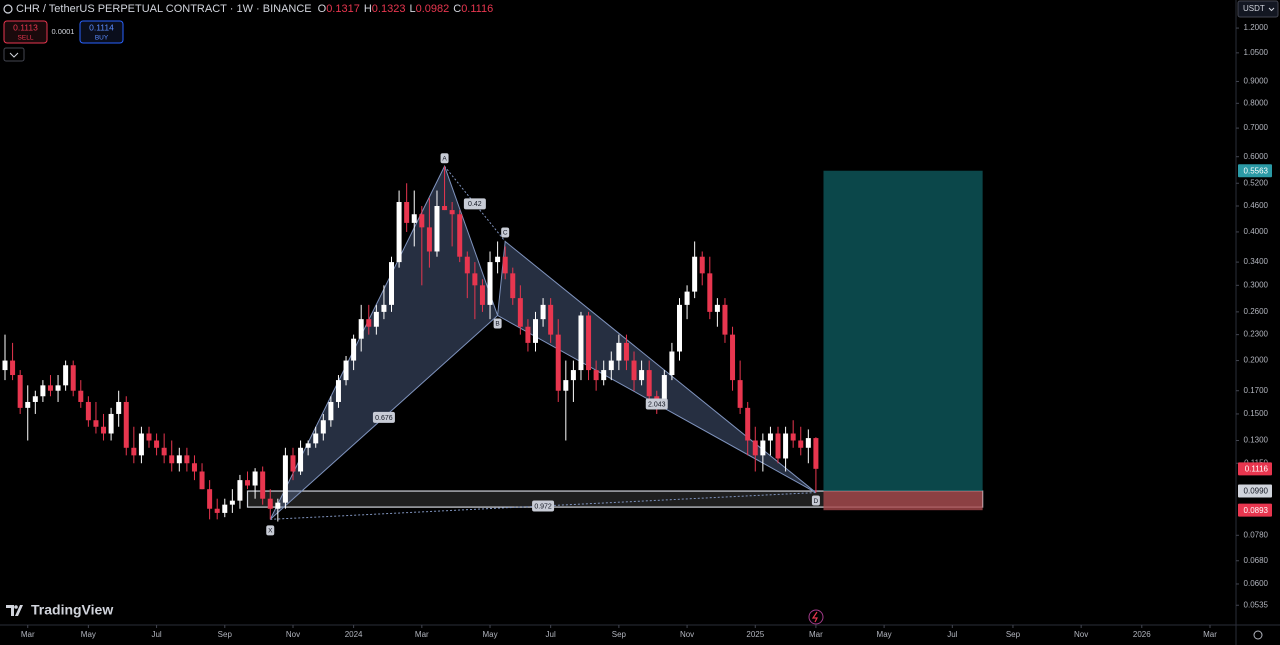  What do you see at coordinates (457, 9) in the screenshot?
I see `ohlc-label: C` at bounding box center [457, 9].